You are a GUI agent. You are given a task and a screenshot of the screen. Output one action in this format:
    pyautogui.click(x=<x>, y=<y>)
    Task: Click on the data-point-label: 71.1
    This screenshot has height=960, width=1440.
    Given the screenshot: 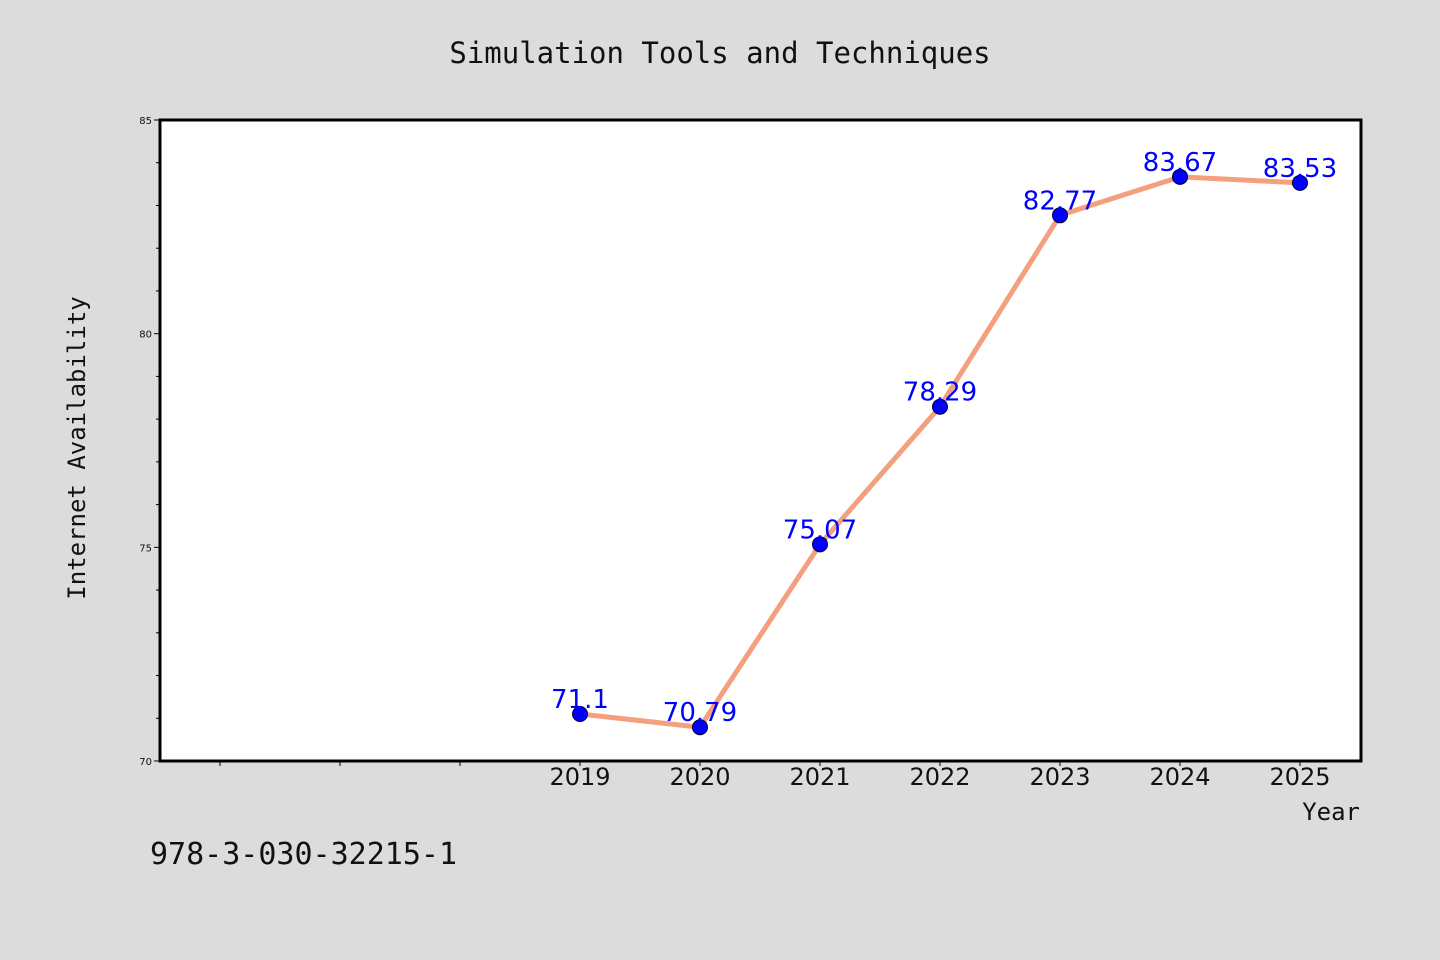 What is the action you would take?
    pyautogui.click(x=580, y=700)
    